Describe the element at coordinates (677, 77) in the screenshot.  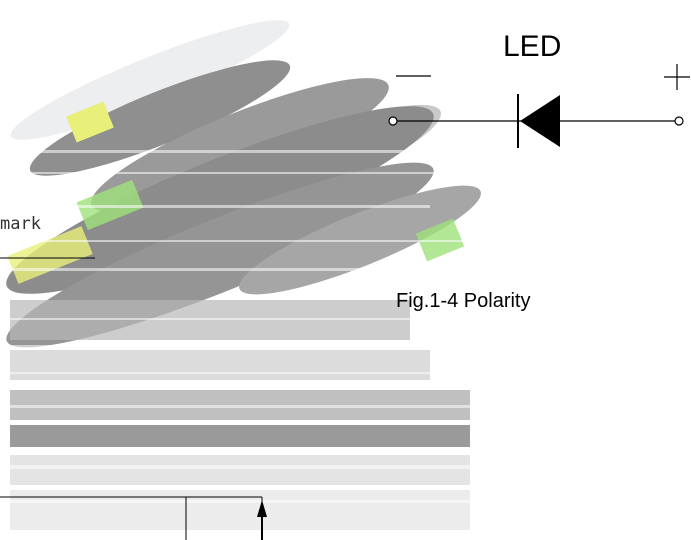
I see `plus-sign` at that location.